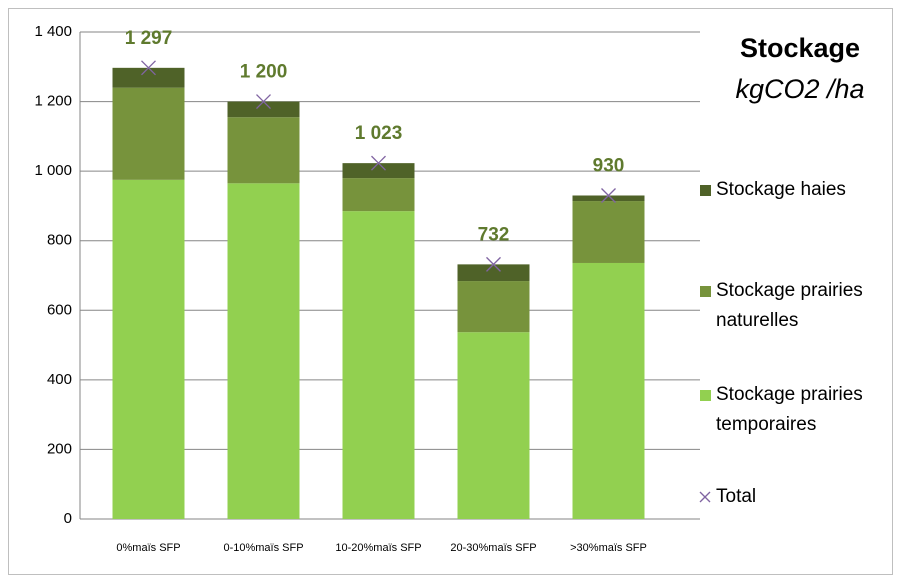 The image size is (902, 582). Describe the element at coordinates (789, 409) in the screenshot. I see `legend-label: Stockage prairies temporaires` at that location.